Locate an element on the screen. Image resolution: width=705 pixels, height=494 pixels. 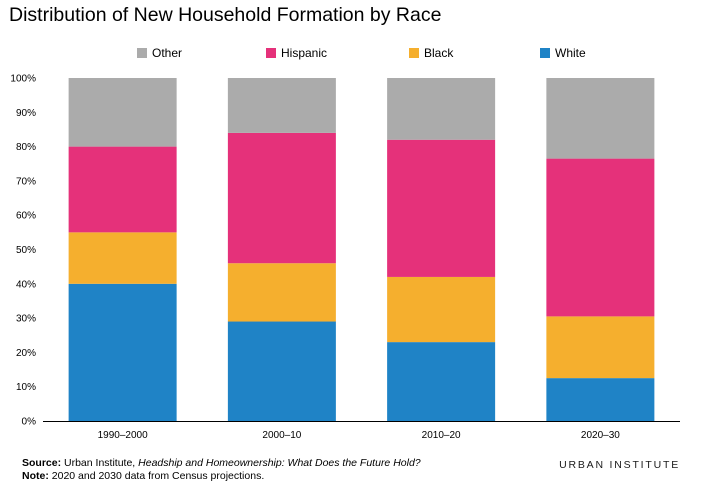
note-label: Note: is located at coordinates (35, 476).